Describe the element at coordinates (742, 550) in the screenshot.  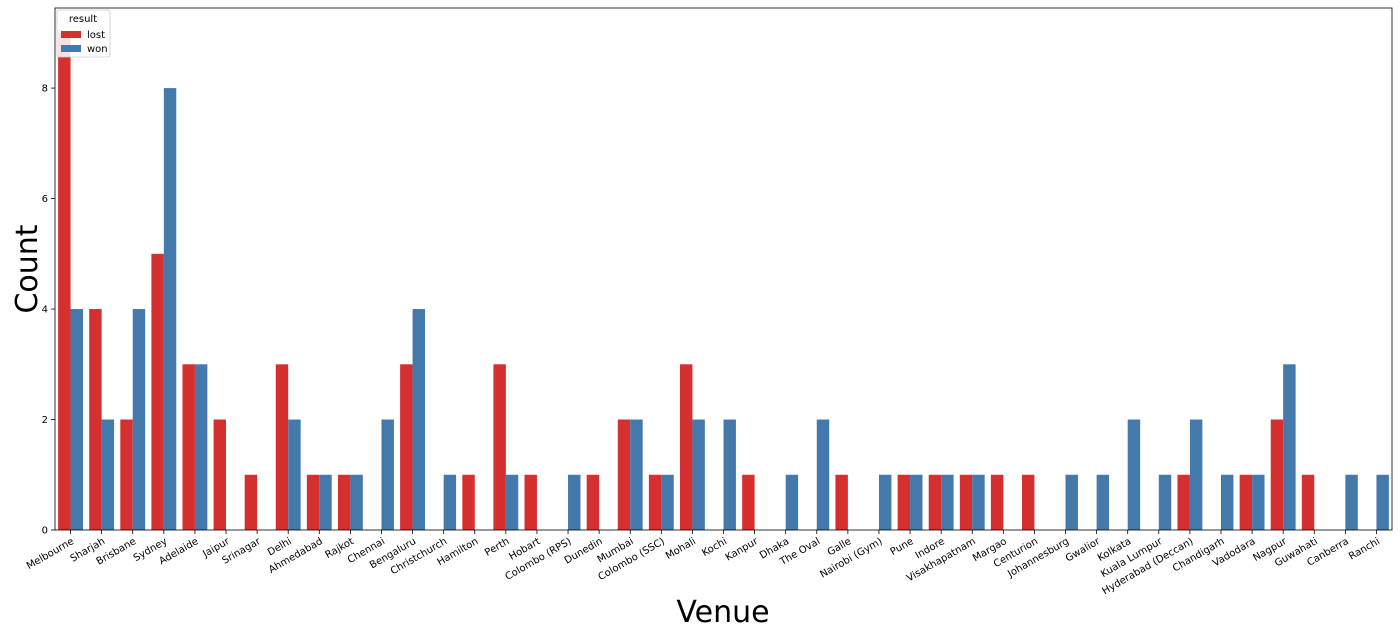
I see `x-tick-label: Kanpur` at that location.